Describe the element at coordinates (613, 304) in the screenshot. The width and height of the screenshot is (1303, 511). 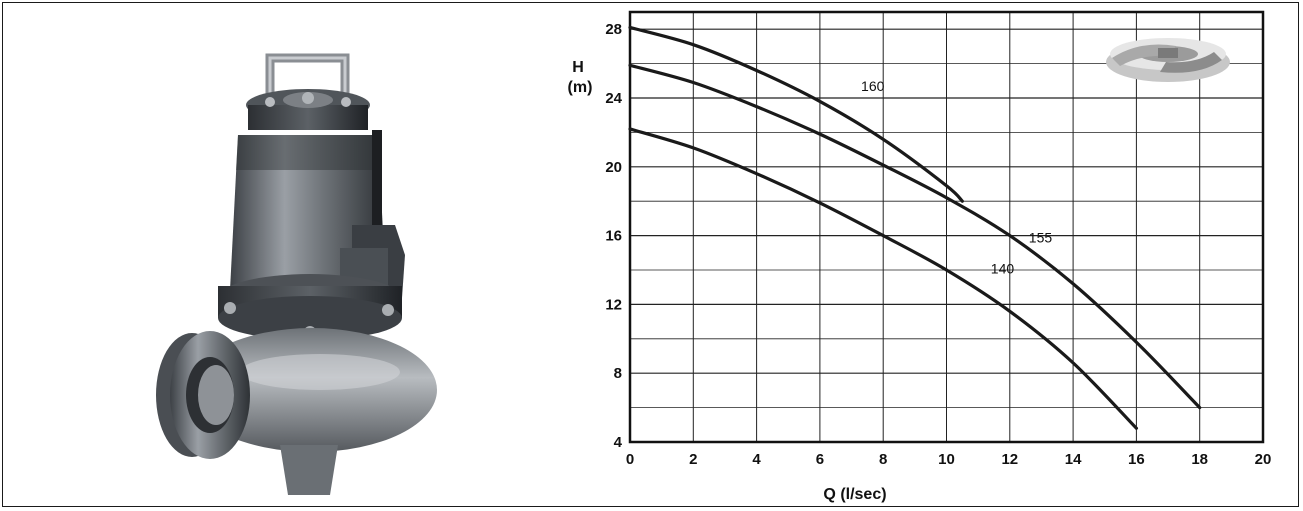
I see `y-tick-label: 12` at that location.